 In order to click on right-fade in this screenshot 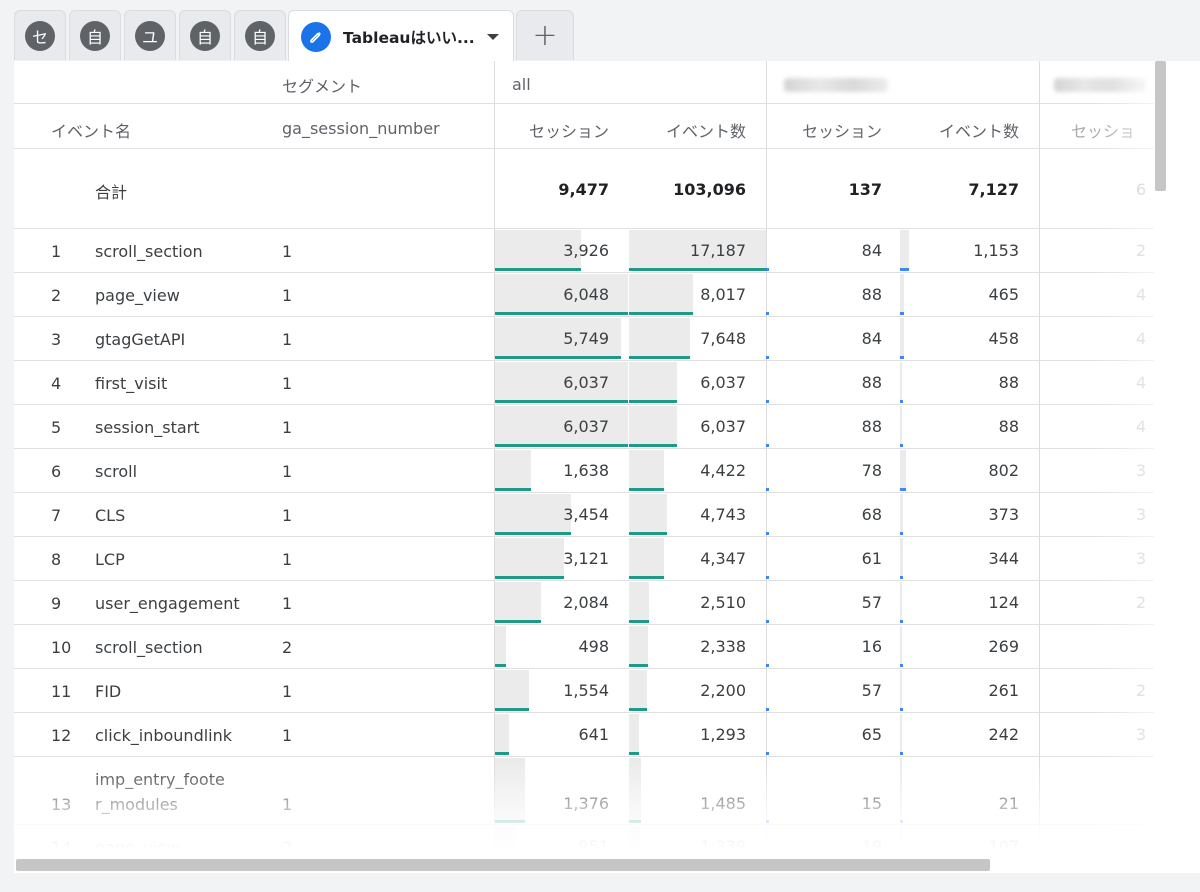, I will do `click(1129, 455)`.